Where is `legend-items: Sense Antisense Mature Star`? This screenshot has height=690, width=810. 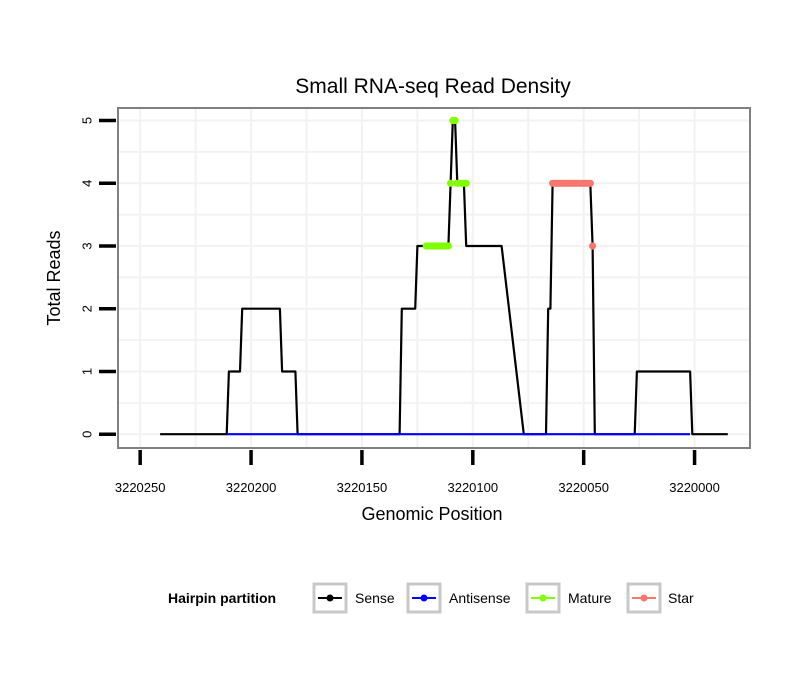
legend-items: Sense Antisense Mature Star is located at coordinates (503, 598).